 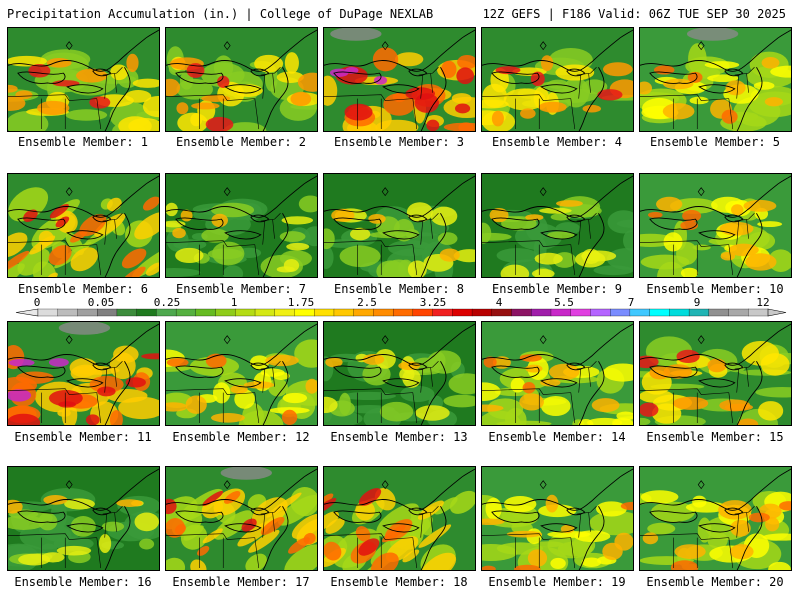 What do you see at coordinates (399, 437) in the screenshot?
I see `ensemble-member-label: Ensemble Member: 13` at bounding box center [399, 437].